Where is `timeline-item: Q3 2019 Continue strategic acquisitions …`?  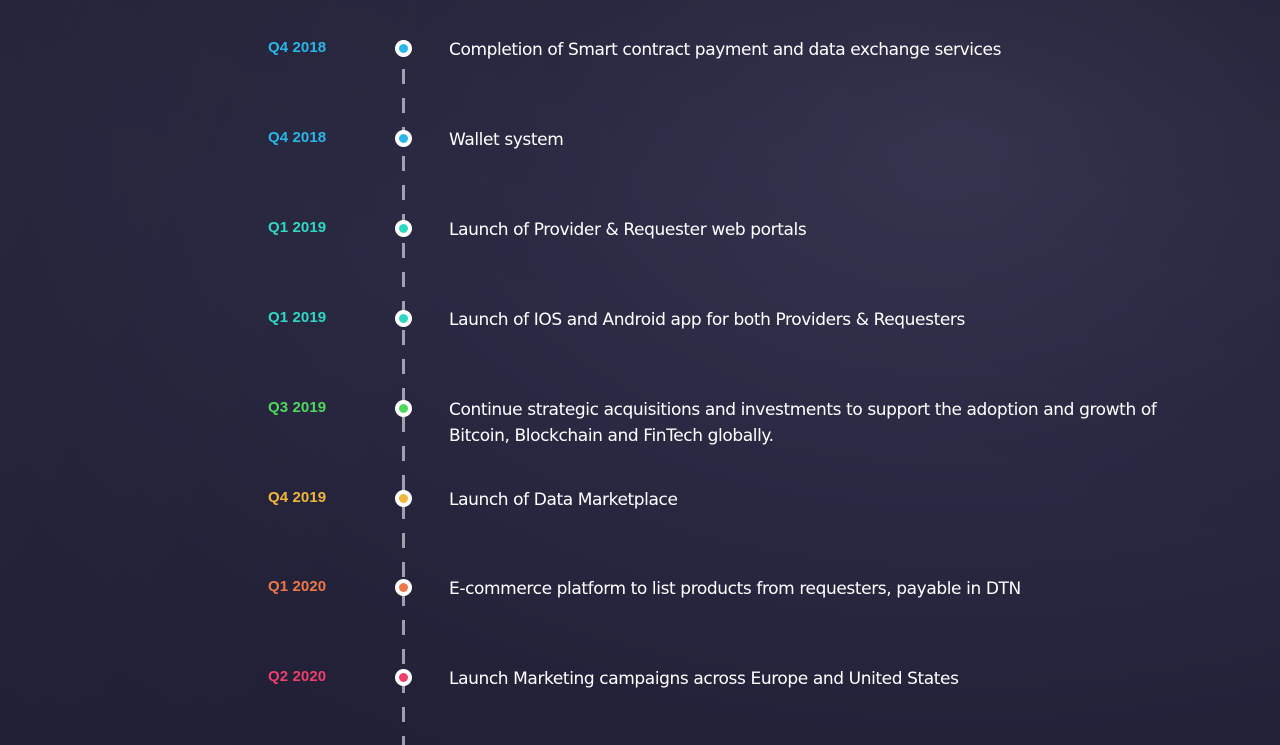
timeline-item: Q3 2019 Continue strategic acquisitions … is located at coordinates (640, 422).